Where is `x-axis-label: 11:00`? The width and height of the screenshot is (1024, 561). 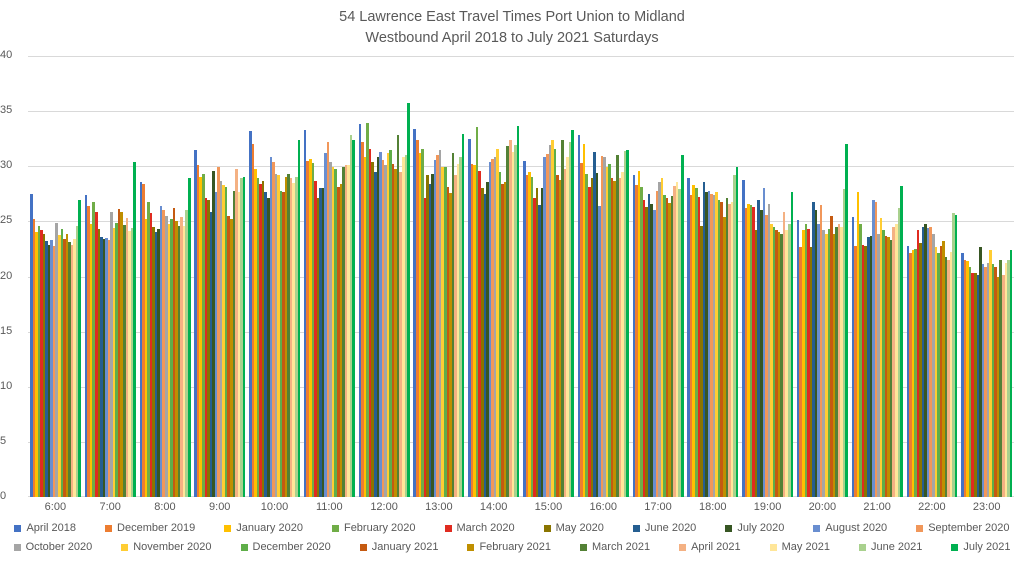 x-axis-label: 11:00 is located at coordinates (329, 507).